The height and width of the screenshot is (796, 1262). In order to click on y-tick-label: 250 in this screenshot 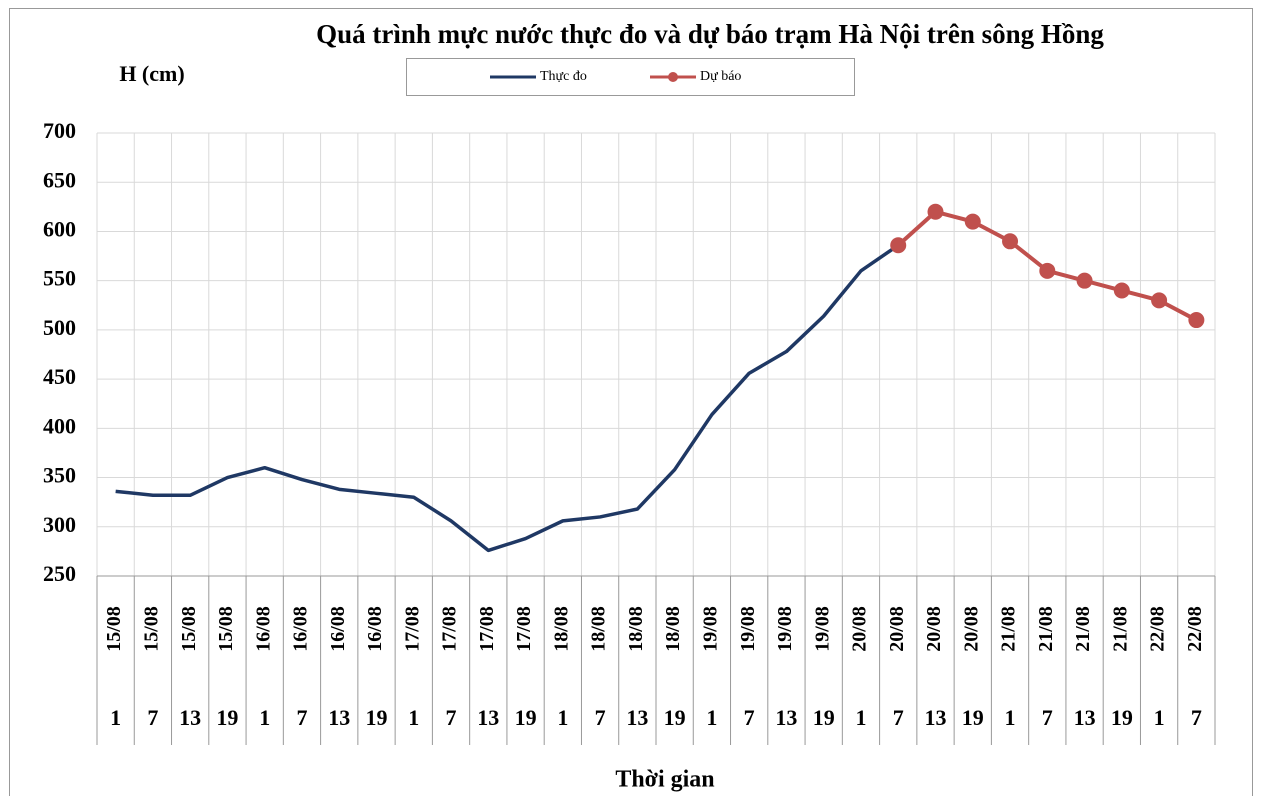, I will do `click(59, 573)`.